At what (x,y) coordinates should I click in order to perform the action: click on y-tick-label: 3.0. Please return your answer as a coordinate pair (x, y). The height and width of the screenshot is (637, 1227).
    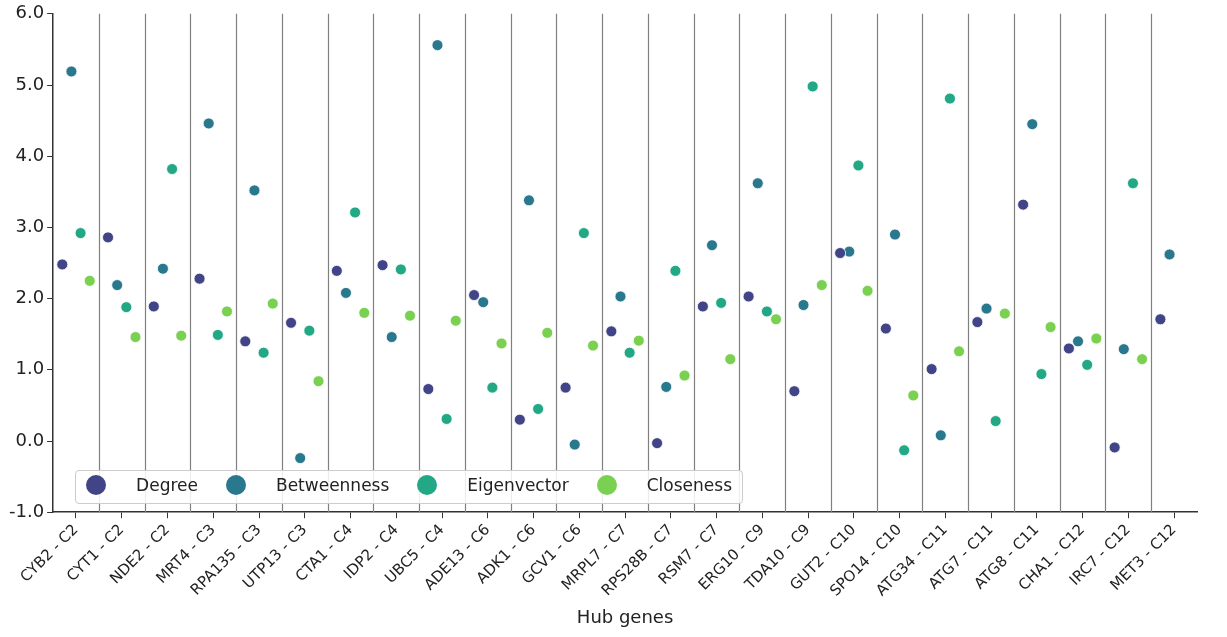
    Looking at the image, I should click on (30, 226).